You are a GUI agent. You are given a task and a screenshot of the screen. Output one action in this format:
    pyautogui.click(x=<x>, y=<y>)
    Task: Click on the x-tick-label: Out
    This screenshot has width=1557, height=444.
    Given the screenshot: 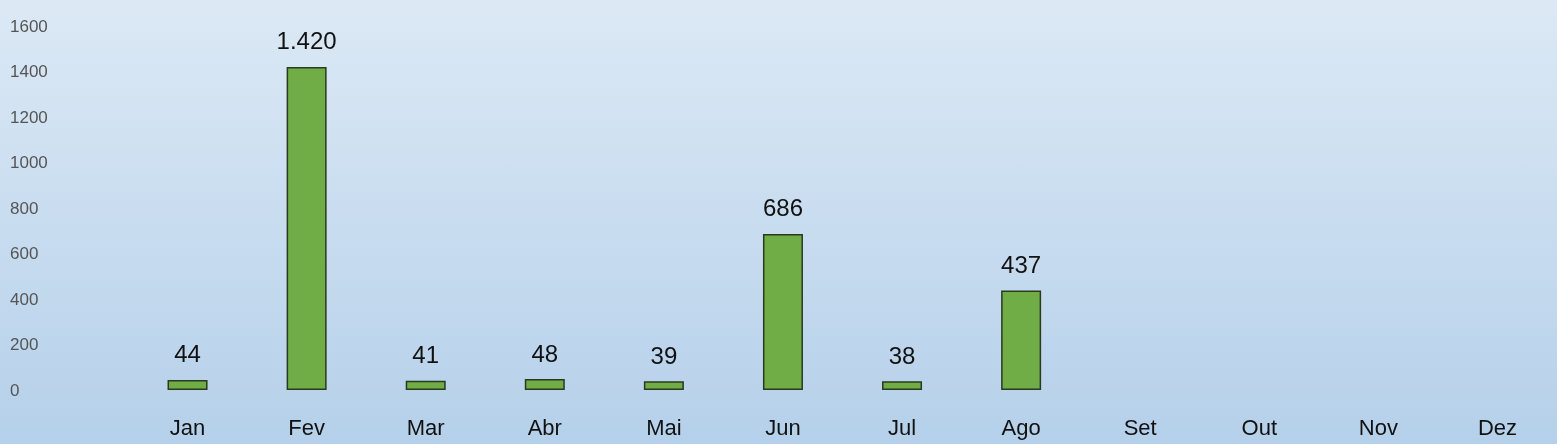 What is the action you would take?
    pyautogui.click(x=1259, y=427)
    